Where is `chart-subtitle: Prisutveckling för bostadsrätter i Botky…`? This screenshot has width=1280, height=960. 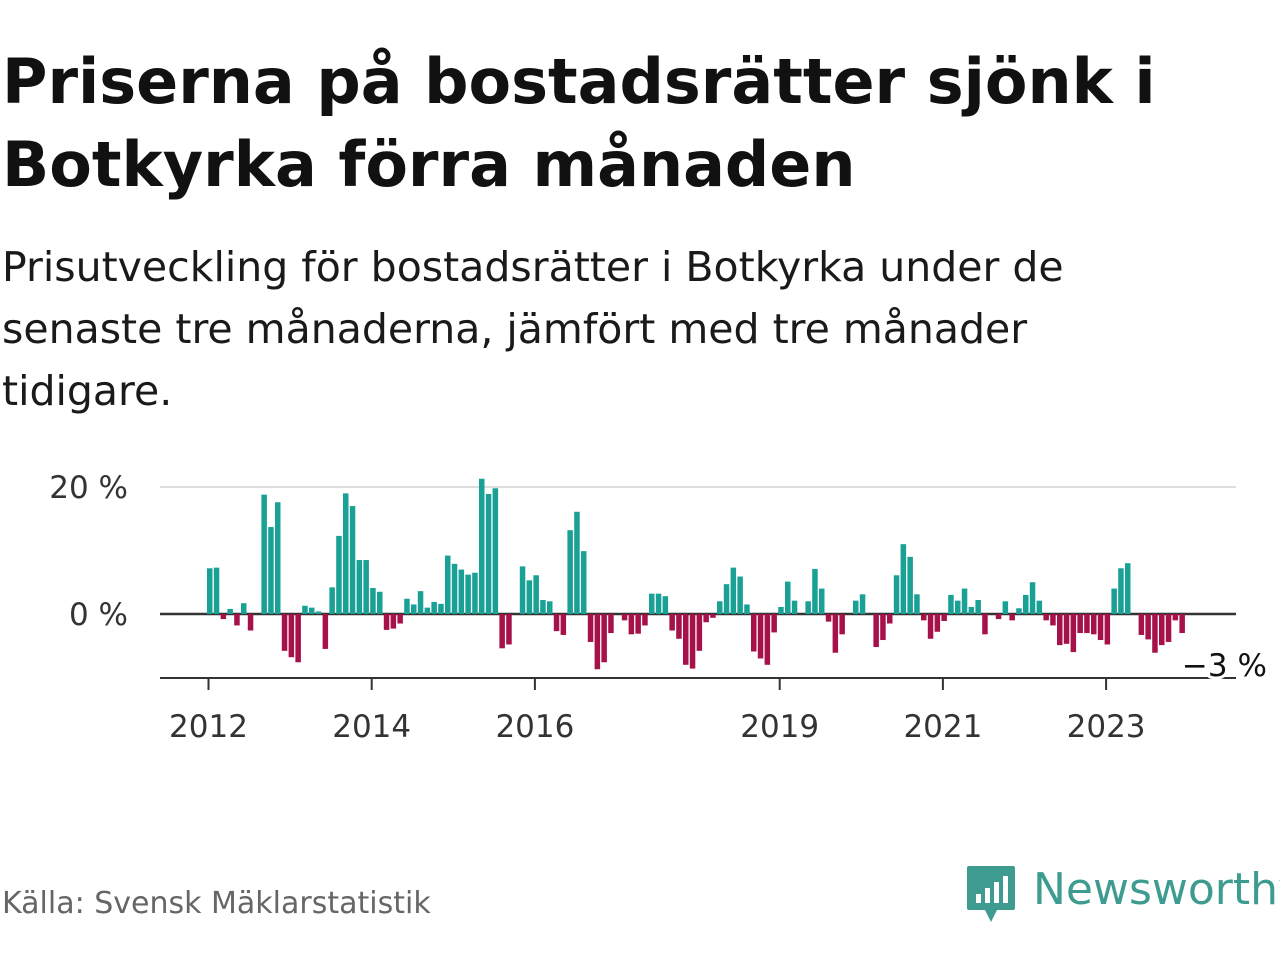 chart-subtitle: Prisutveckling för bostadsrätter i Botky… is located at coordinates (533, 329).